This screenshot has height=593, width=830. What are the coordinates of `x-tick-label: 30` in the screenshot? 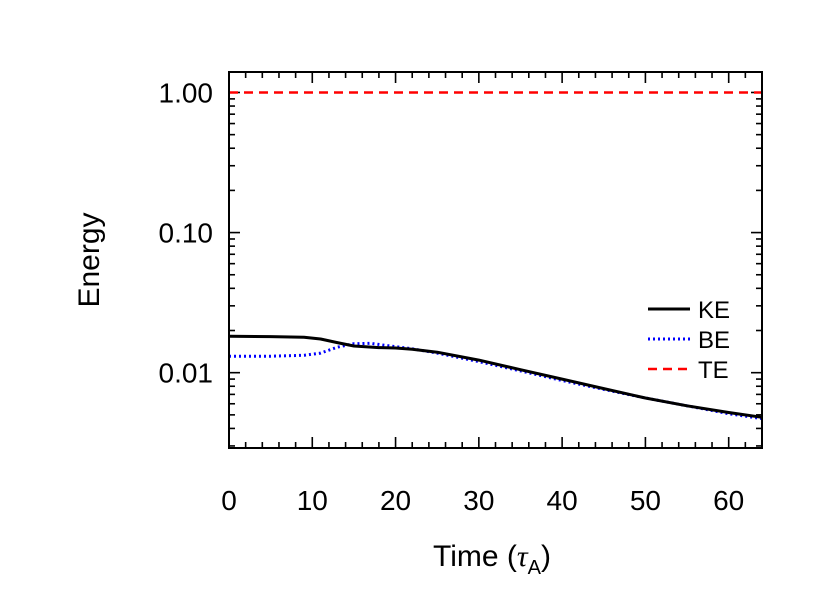 It's located at (478, 500).